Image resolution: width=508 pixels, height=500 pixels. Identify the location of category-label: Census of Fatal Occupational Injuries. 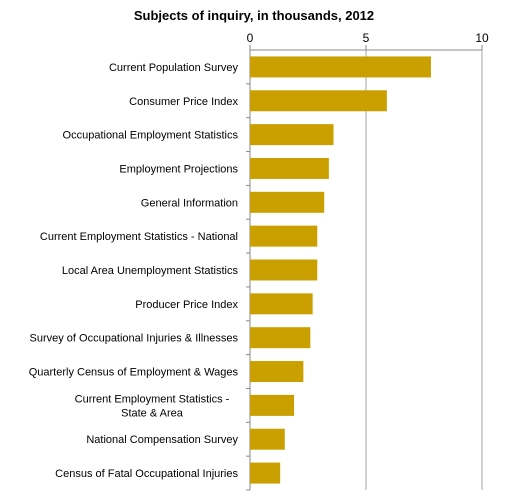
(146, 474).